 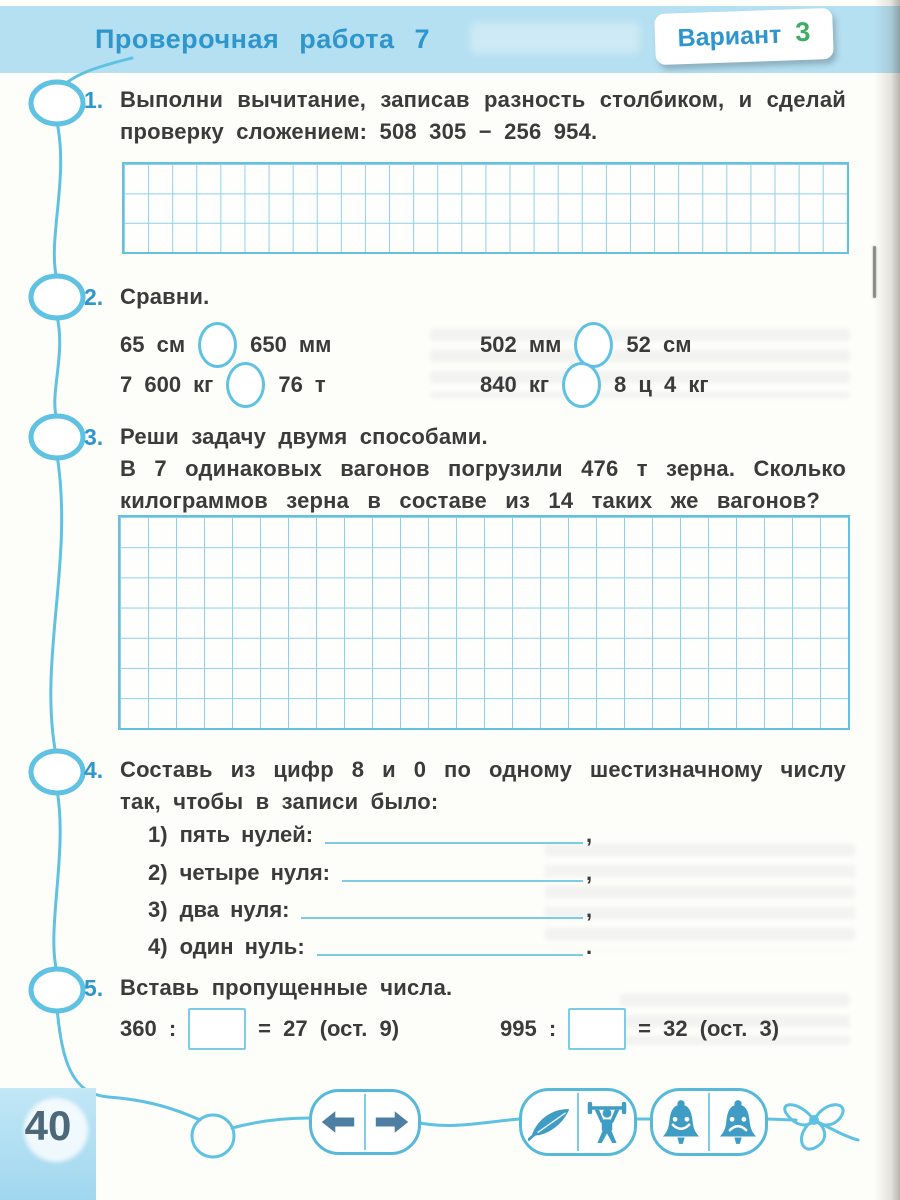 What do you see at coordinates (372, 947) in the screenshot?
I see `fill-in-row: 4) один нуль: .` at bounding box center [372, 947].